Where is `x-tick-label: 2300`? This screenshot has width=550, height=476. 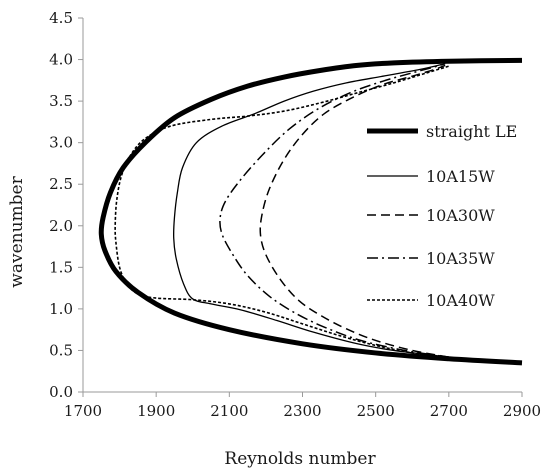 x-tick-label: 2300 is located at coordinates (302, 411).